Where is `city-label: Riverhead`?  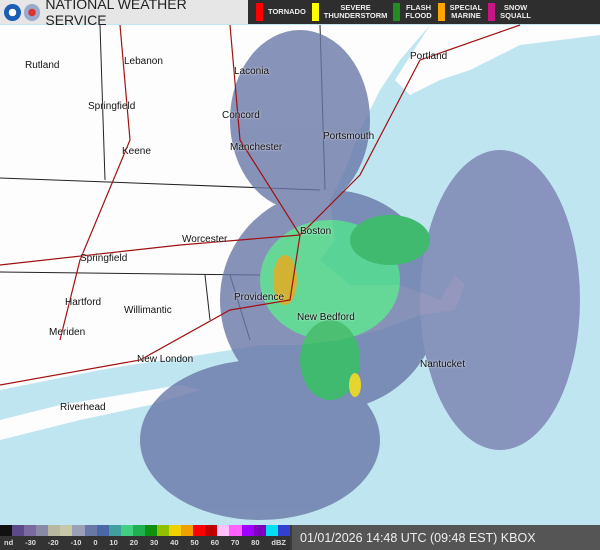 city-label: Riverhead is located at coordinates (83, 407).